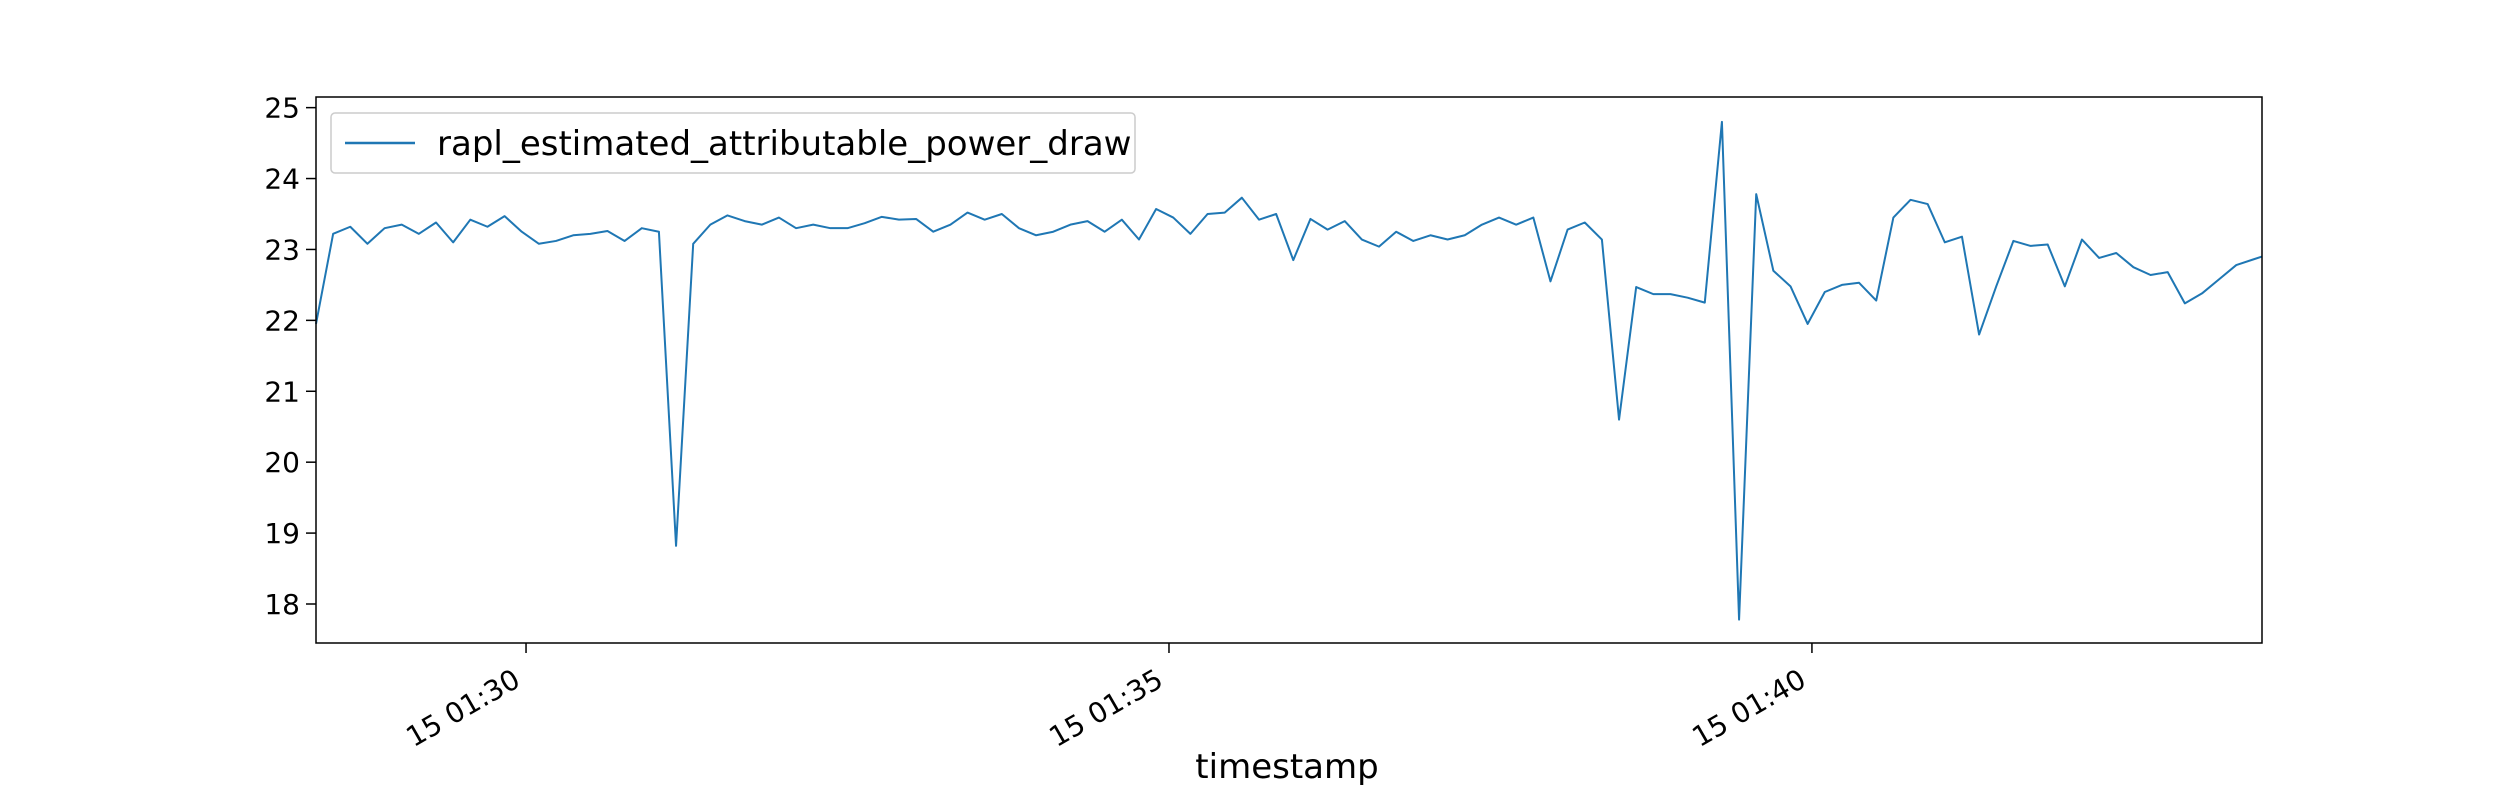  What do you see at coordinates (282, 249) in the screenshot?
I see `y-tick-label: 23` at bounding box center [282, 249].